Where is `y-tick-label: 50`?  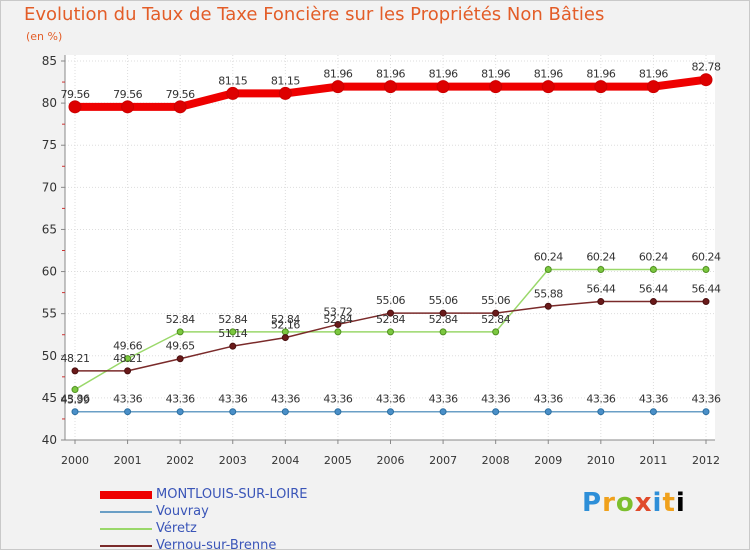 y-tick-label: 50 is located at coordinates (49, 356).